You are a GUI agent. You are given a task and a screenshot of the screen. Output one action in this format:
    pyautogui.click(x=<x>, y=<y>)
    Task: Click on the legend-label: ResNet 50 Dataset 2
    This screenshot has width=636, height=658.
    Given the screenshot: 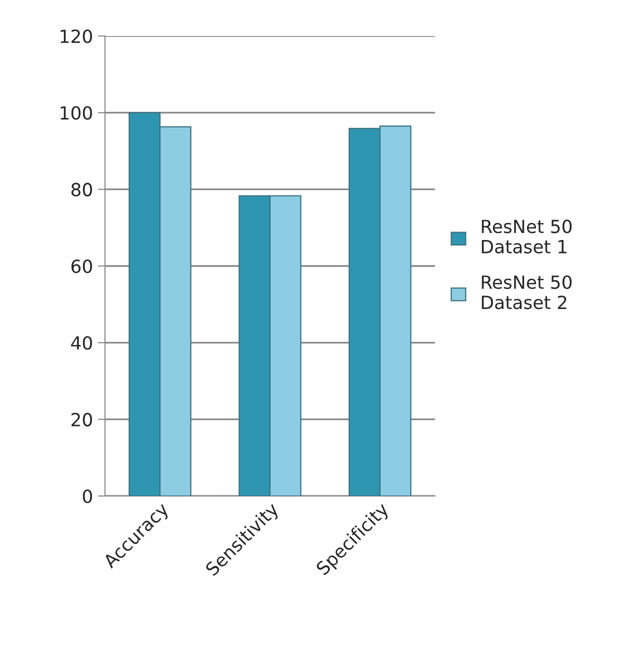 What is the action you would take?
    pyautogui.click(x=527, y=292)
    